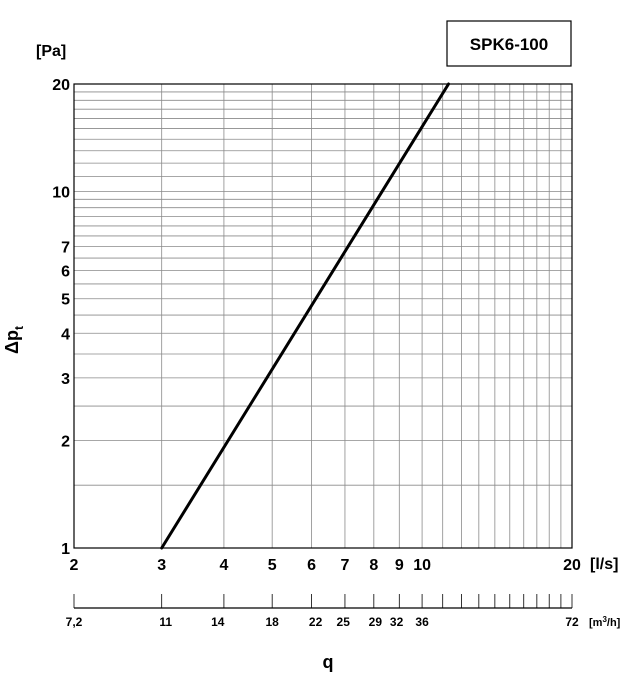 The height and width of the screenshot is (676, 630). What do you see at coordinates (161, 565) in the screenshot?
I see `x-tick-label: 3` at bounding box center [161, 565].